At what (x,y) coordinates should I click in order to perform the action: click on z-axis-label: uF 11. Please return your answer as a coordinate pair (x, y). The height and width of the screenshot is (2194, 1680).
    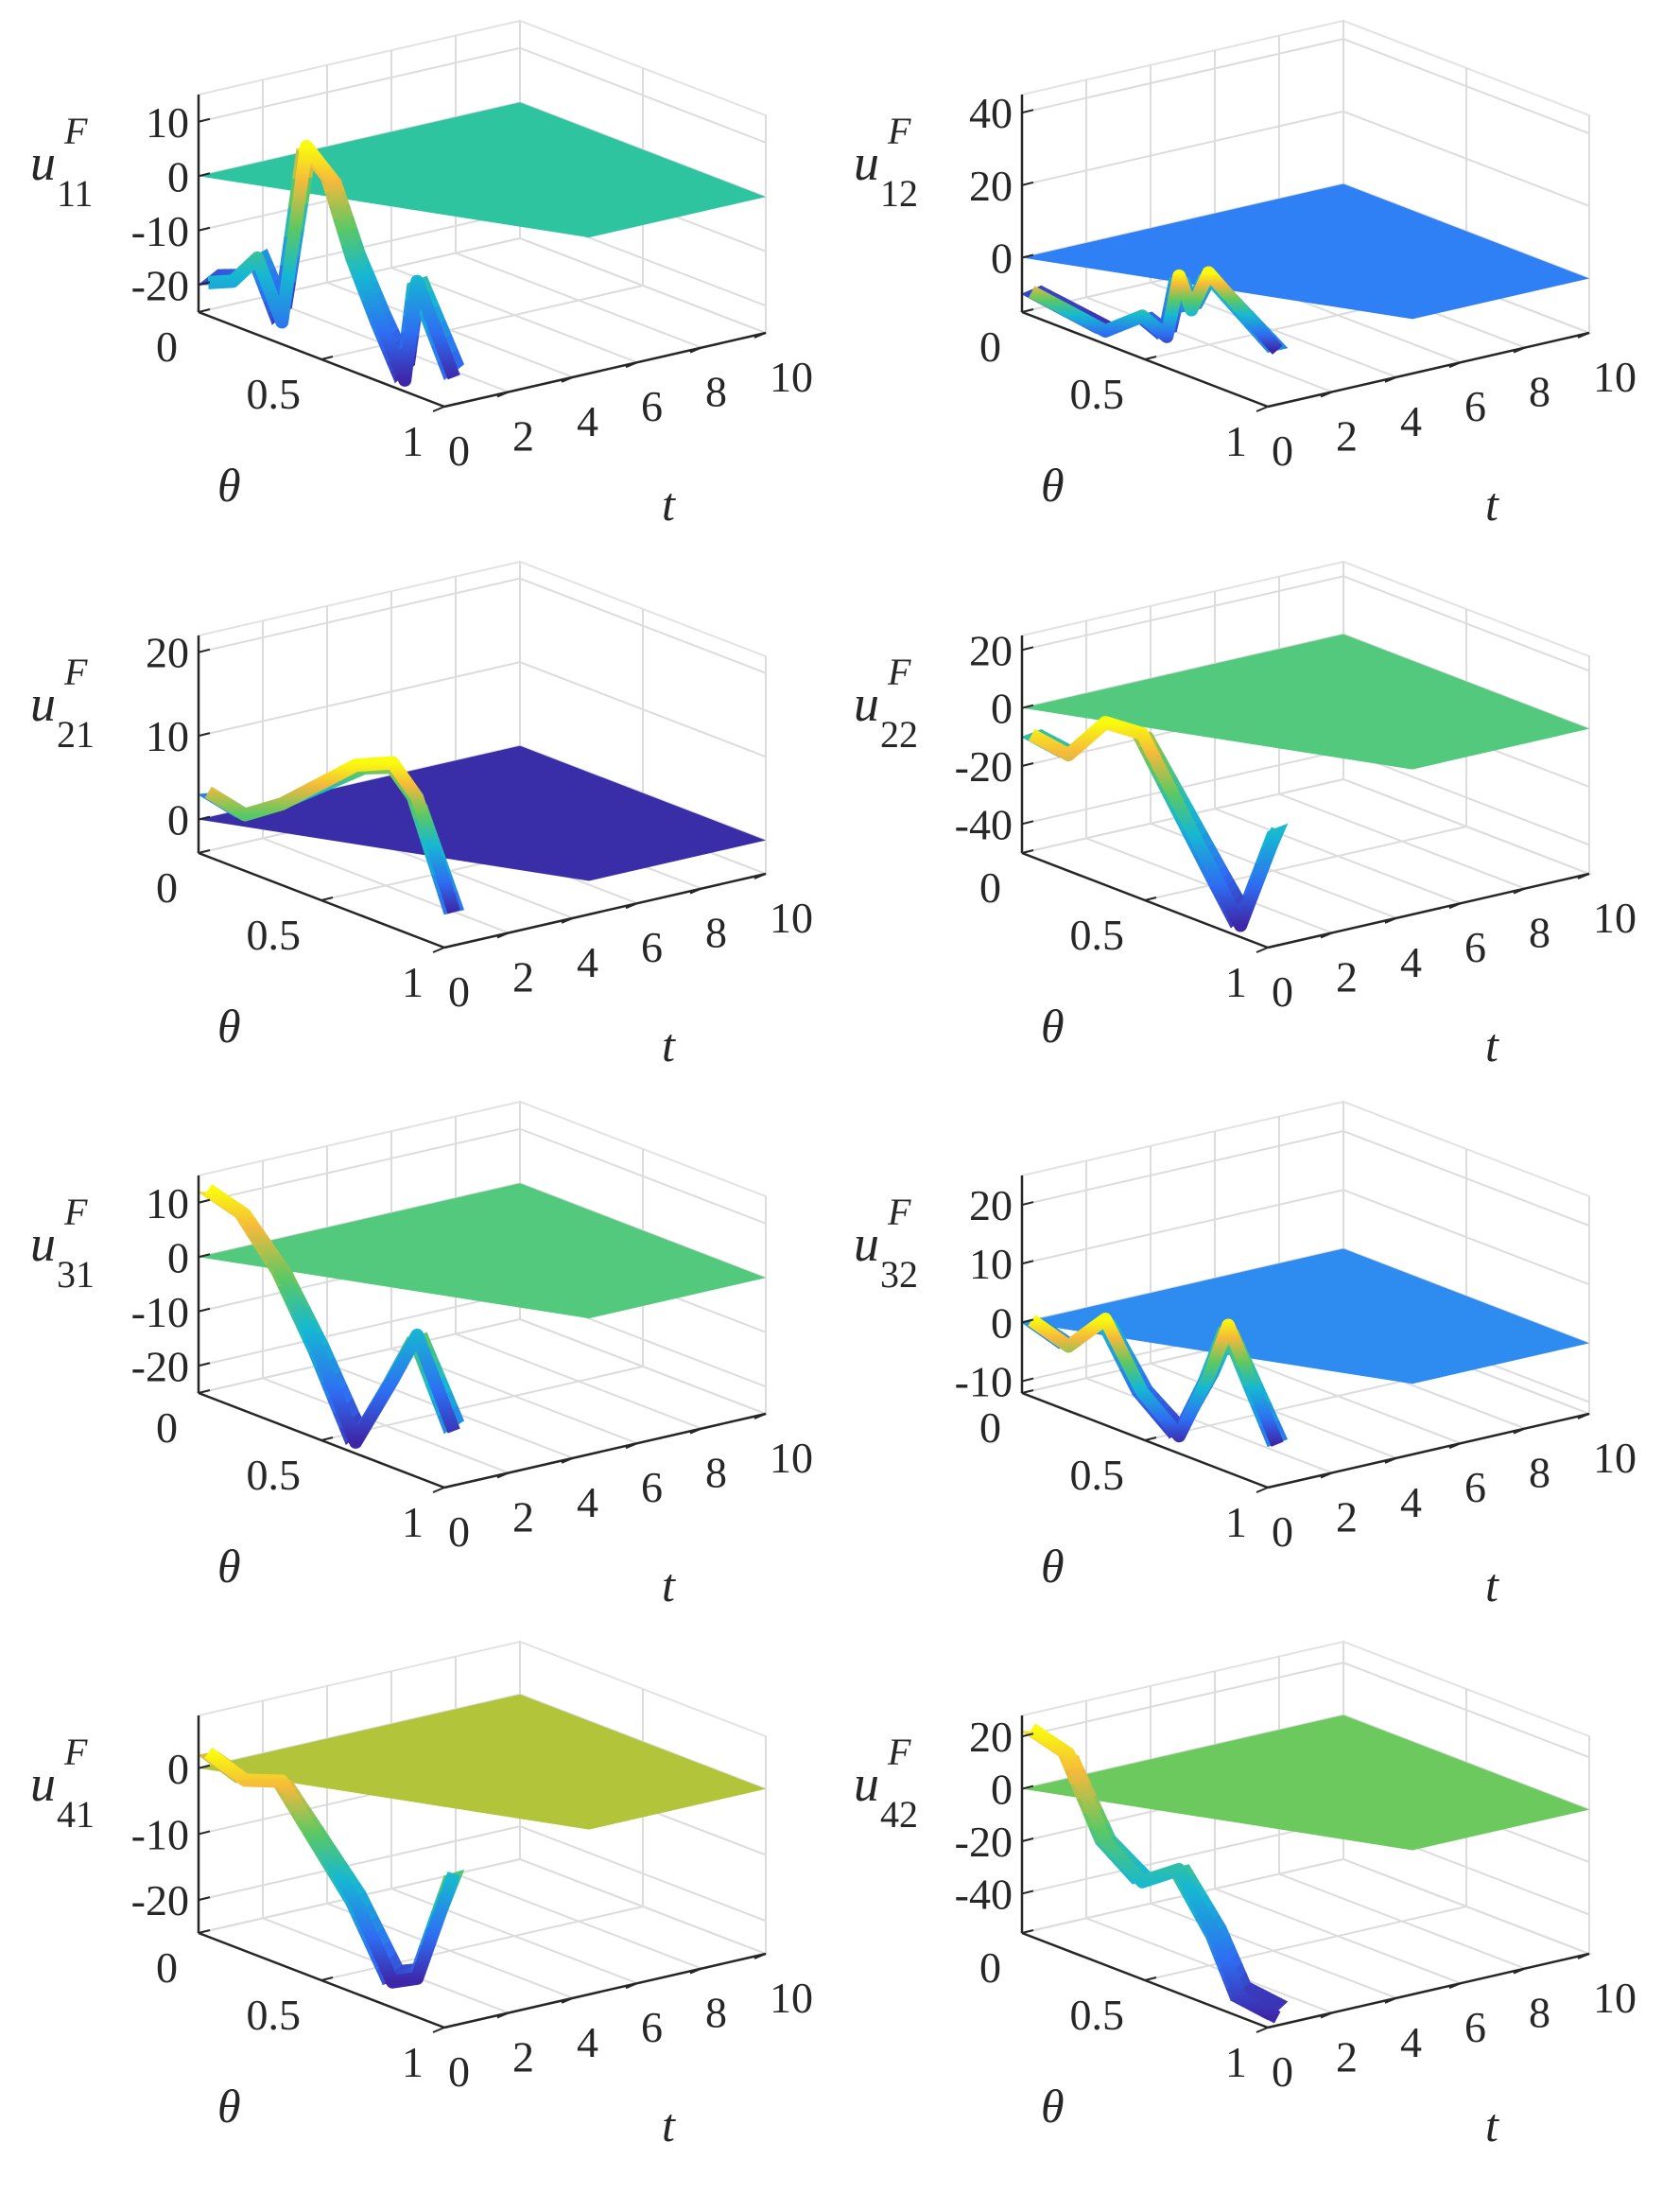
    Looking at the image, I should click on (62, 162).